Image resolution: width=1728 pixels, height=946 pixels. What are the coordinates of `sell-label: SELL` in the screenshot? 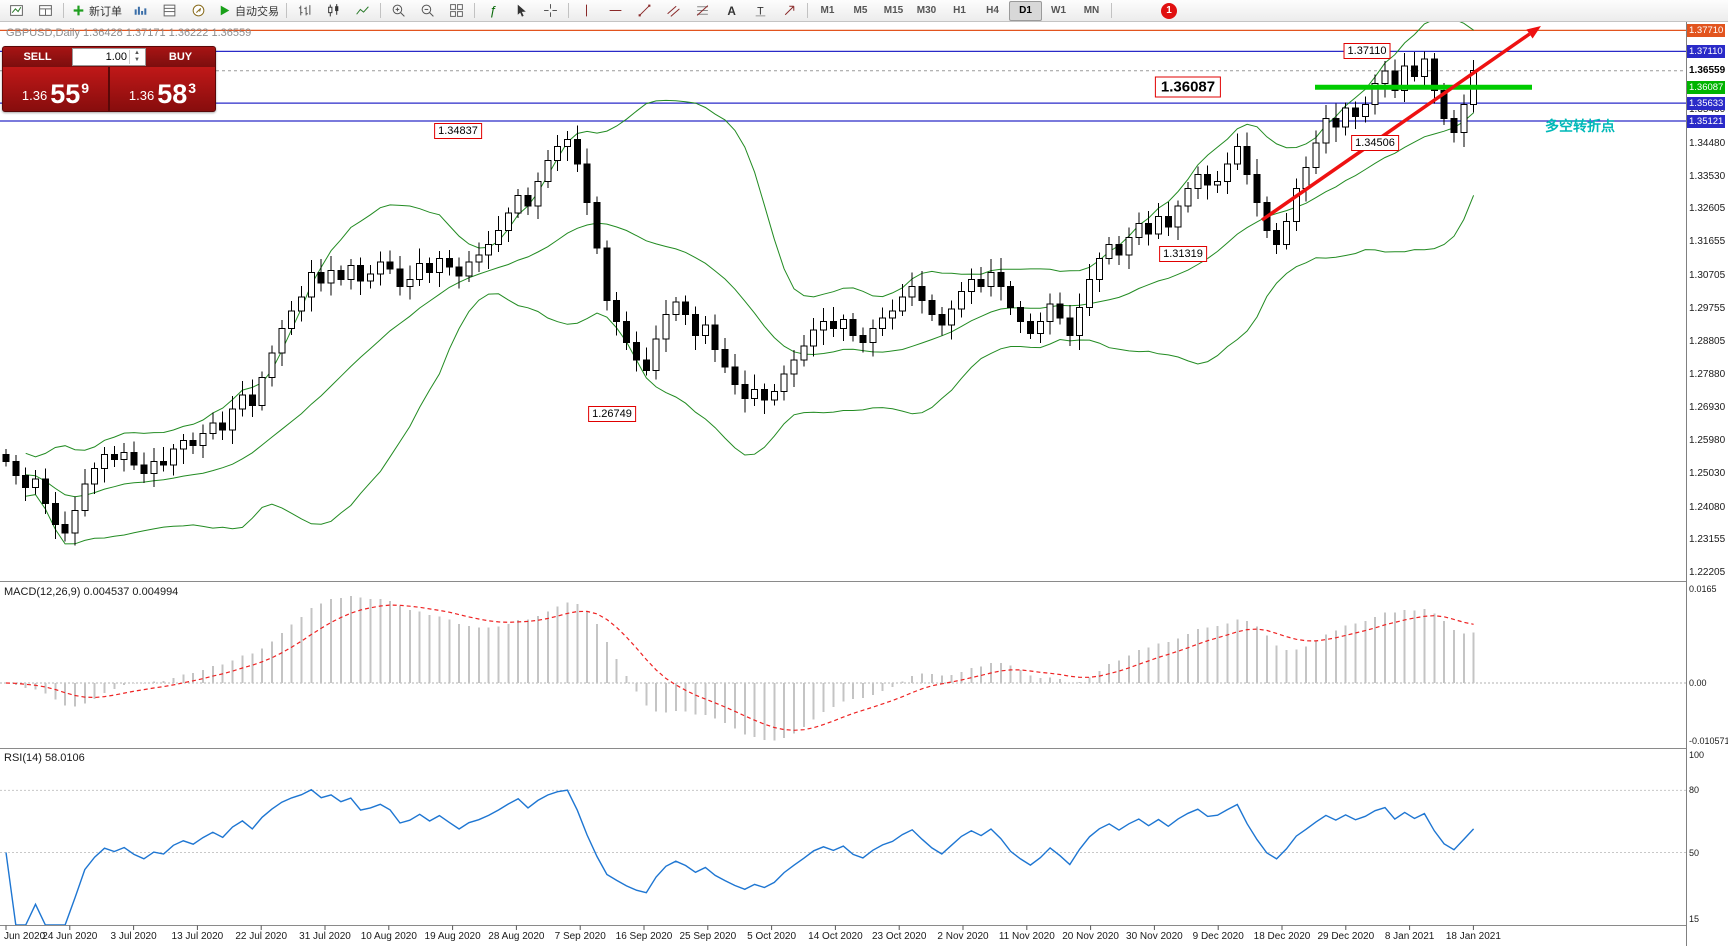 It's located at (37, 57).